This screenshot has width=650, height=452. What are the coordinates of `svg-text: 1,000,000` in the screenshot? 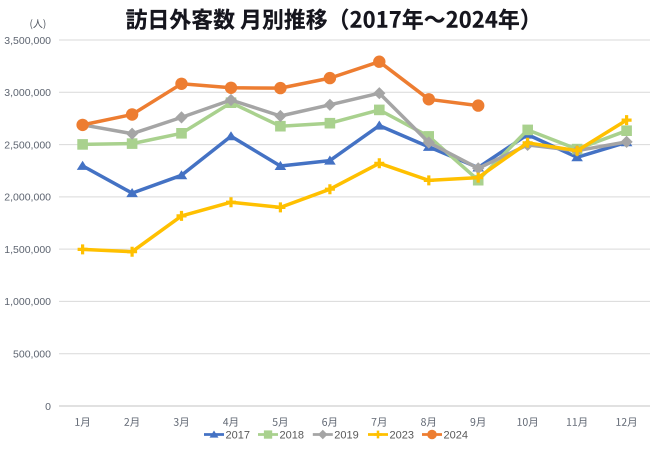 It's located at (27, 302).